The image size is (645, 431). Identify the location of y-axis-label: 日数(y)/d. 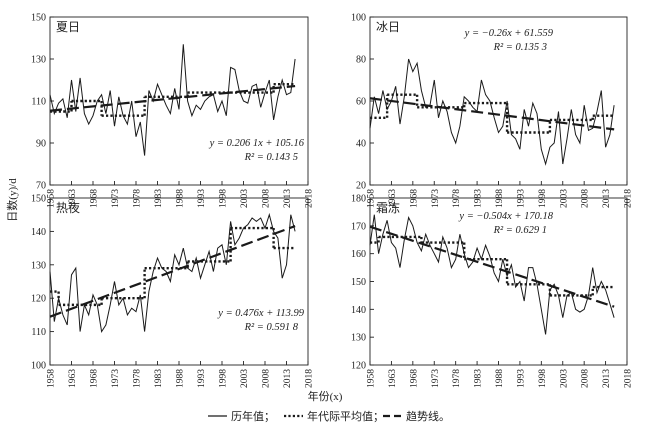
(12, 200).